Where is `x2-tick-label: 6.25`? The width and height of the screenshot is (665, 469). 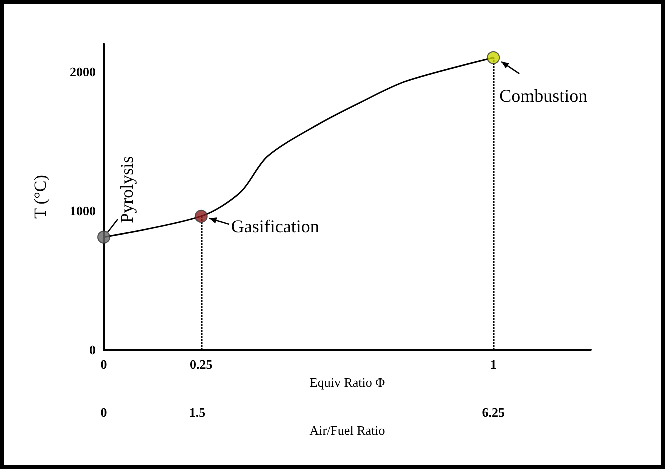 x2-tick-label: 6.25 is located at coordinates (494, 412).